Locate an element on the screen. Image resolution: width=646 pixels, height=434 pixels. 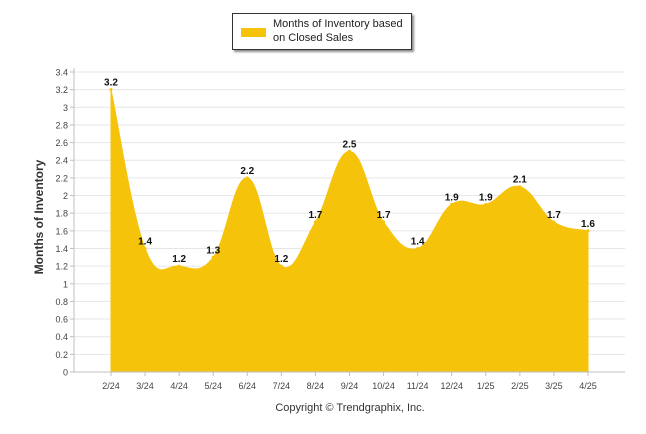
y-tick-label: 1.4 is located at coordinates (61, 249).